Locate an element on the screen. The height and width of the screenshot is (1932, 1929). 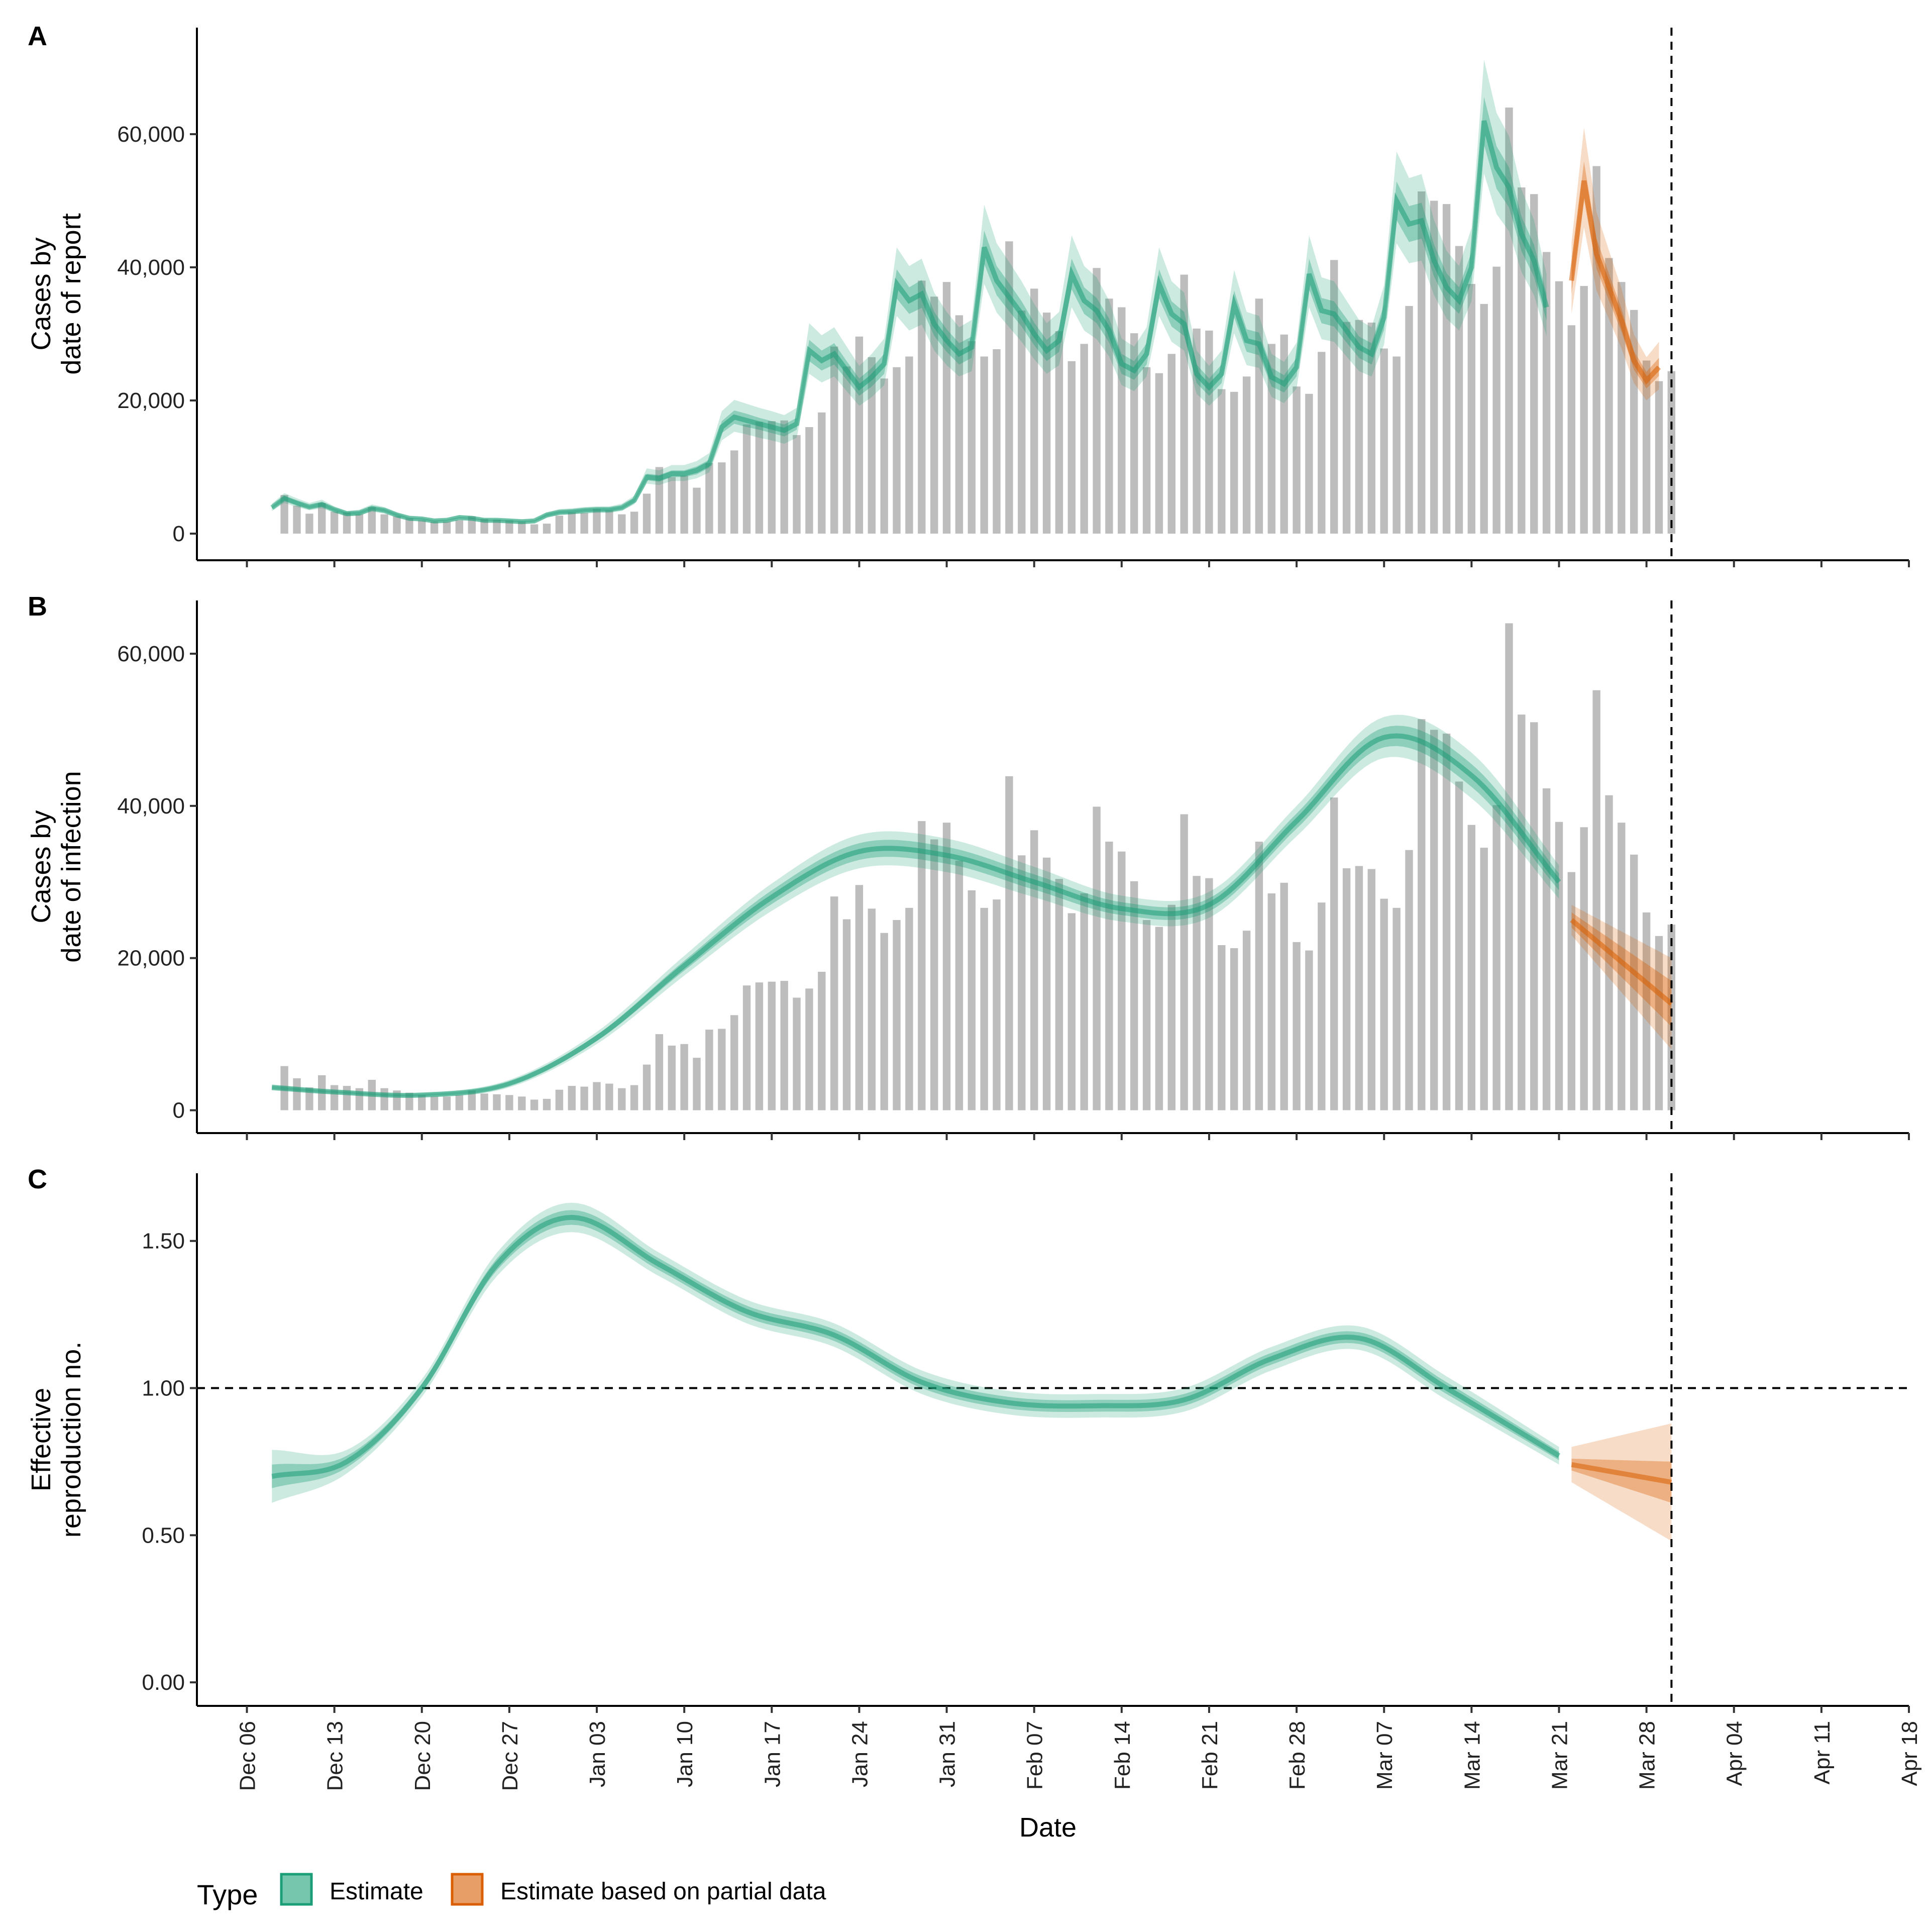
legend-key-estimate is located at coordinates (297, 1889).